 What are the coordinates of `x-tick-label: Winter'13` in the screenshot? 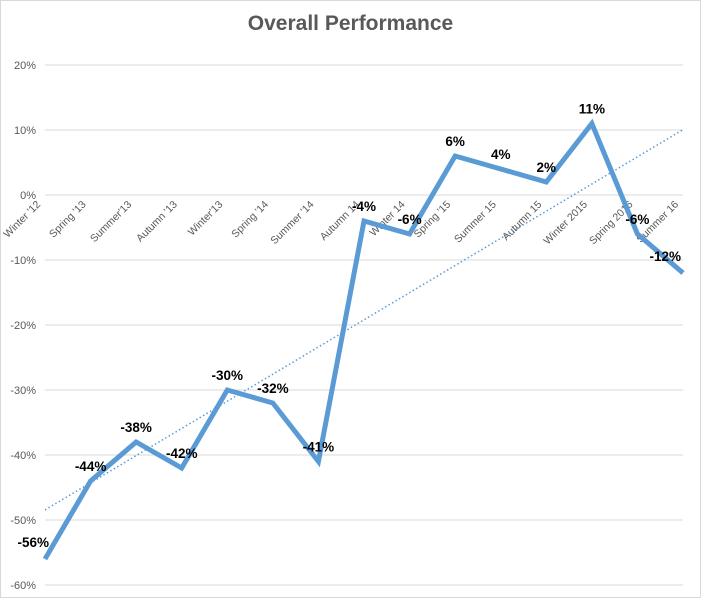 It's located at (206, 219).